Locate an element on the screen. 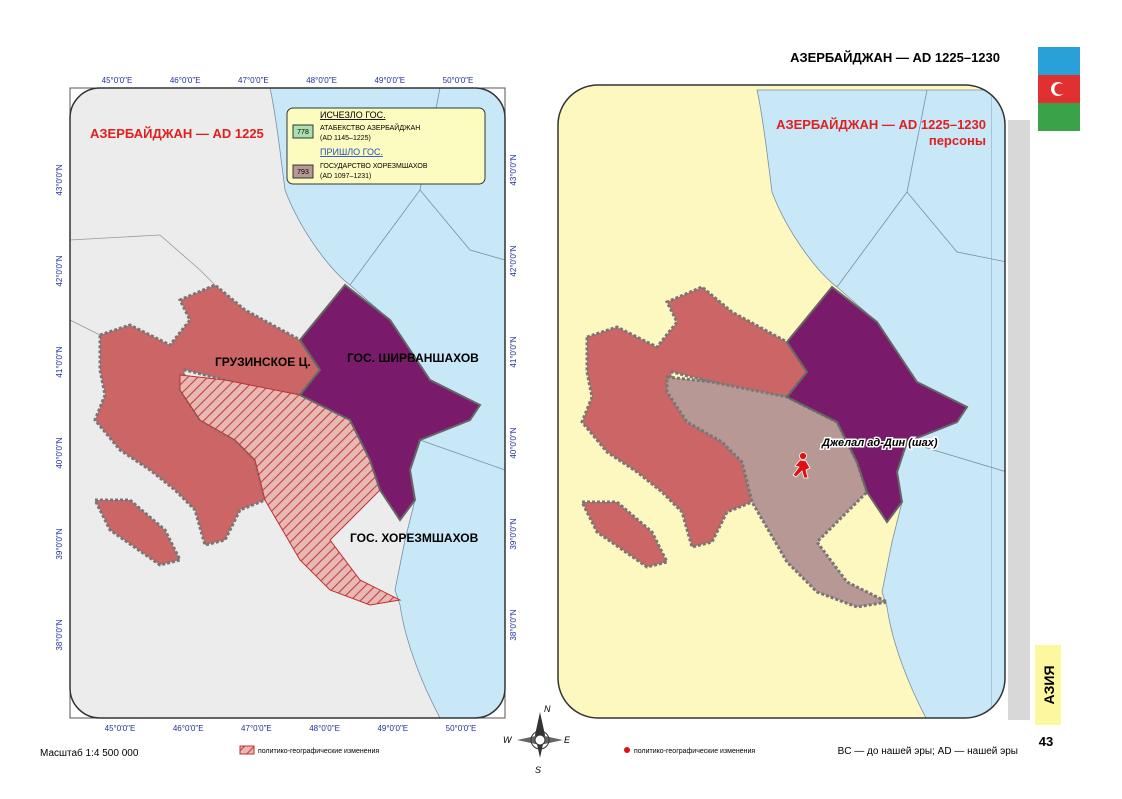 This screenshot has width=1122, height=799. map-subtitle: персоны is located at coordinates (957, 140).